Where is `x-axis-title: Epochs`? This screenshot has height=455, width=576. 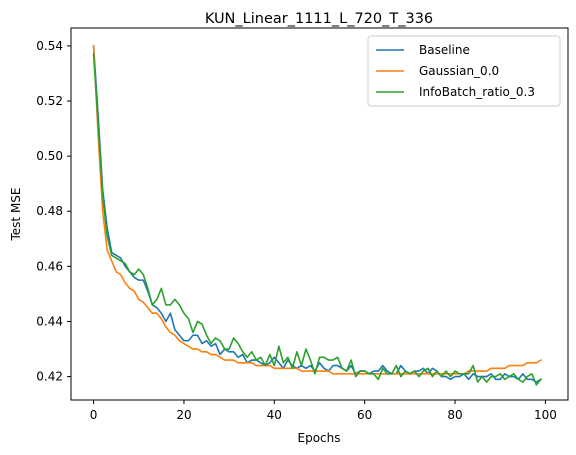
x-axis-title: Epochs is located at coordinates (319, 438).